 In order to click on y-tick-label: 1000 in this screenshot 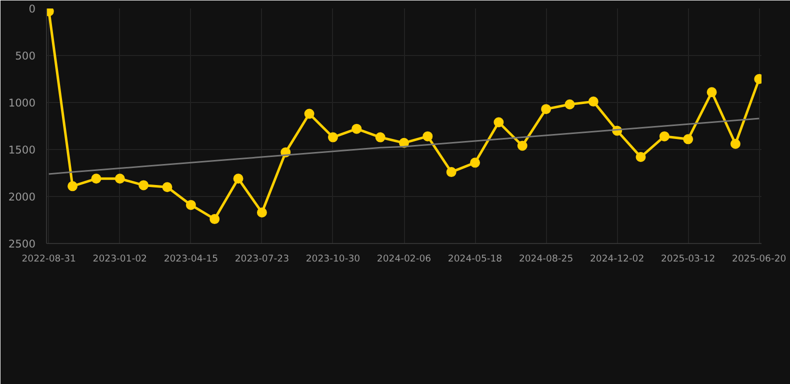, I will do `click(22, 103)`.